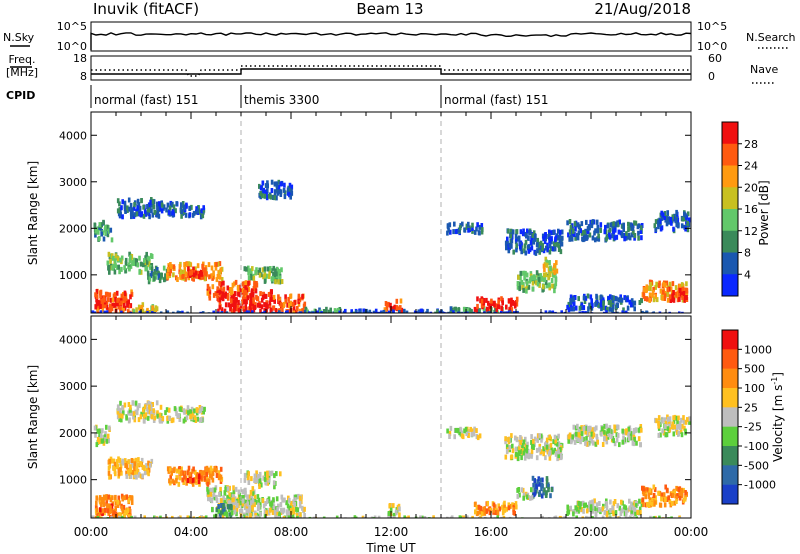  What do you see at coordinates (73, 339) in the screenshot?
I see `y-tick-label: 4000` at bounding box center [73, 339].